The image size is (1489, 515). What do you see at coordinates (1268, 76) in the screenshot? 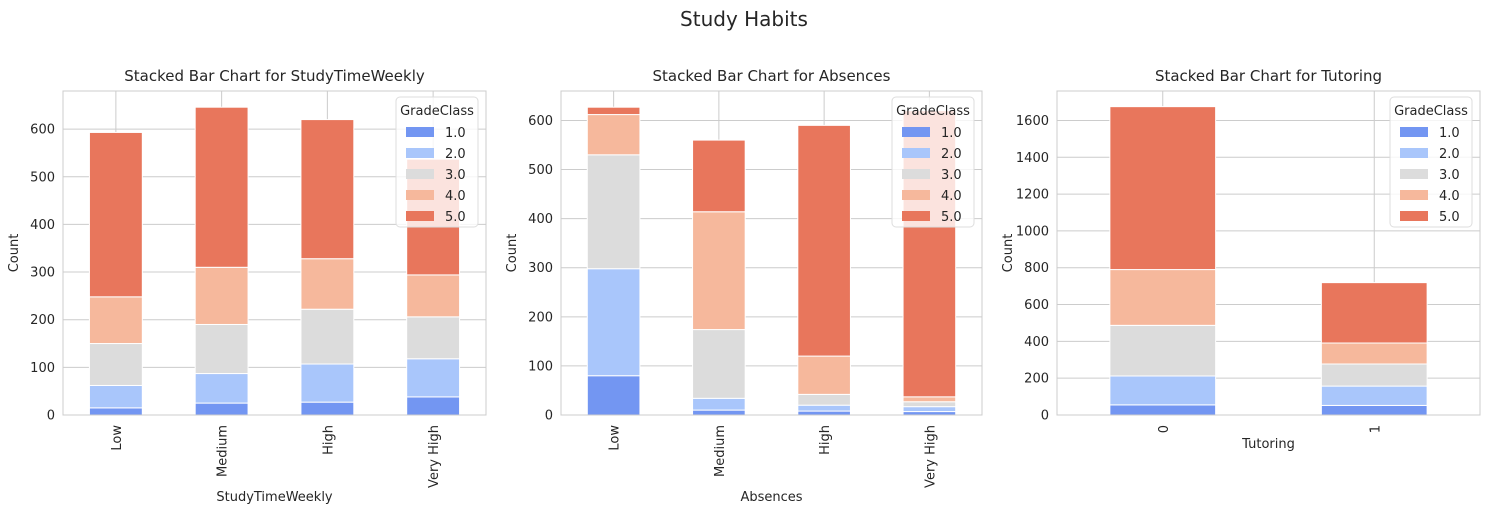
I see `chart-title: Stacked Bar Chart for Tutoring` at bounding box center [1268, 76].